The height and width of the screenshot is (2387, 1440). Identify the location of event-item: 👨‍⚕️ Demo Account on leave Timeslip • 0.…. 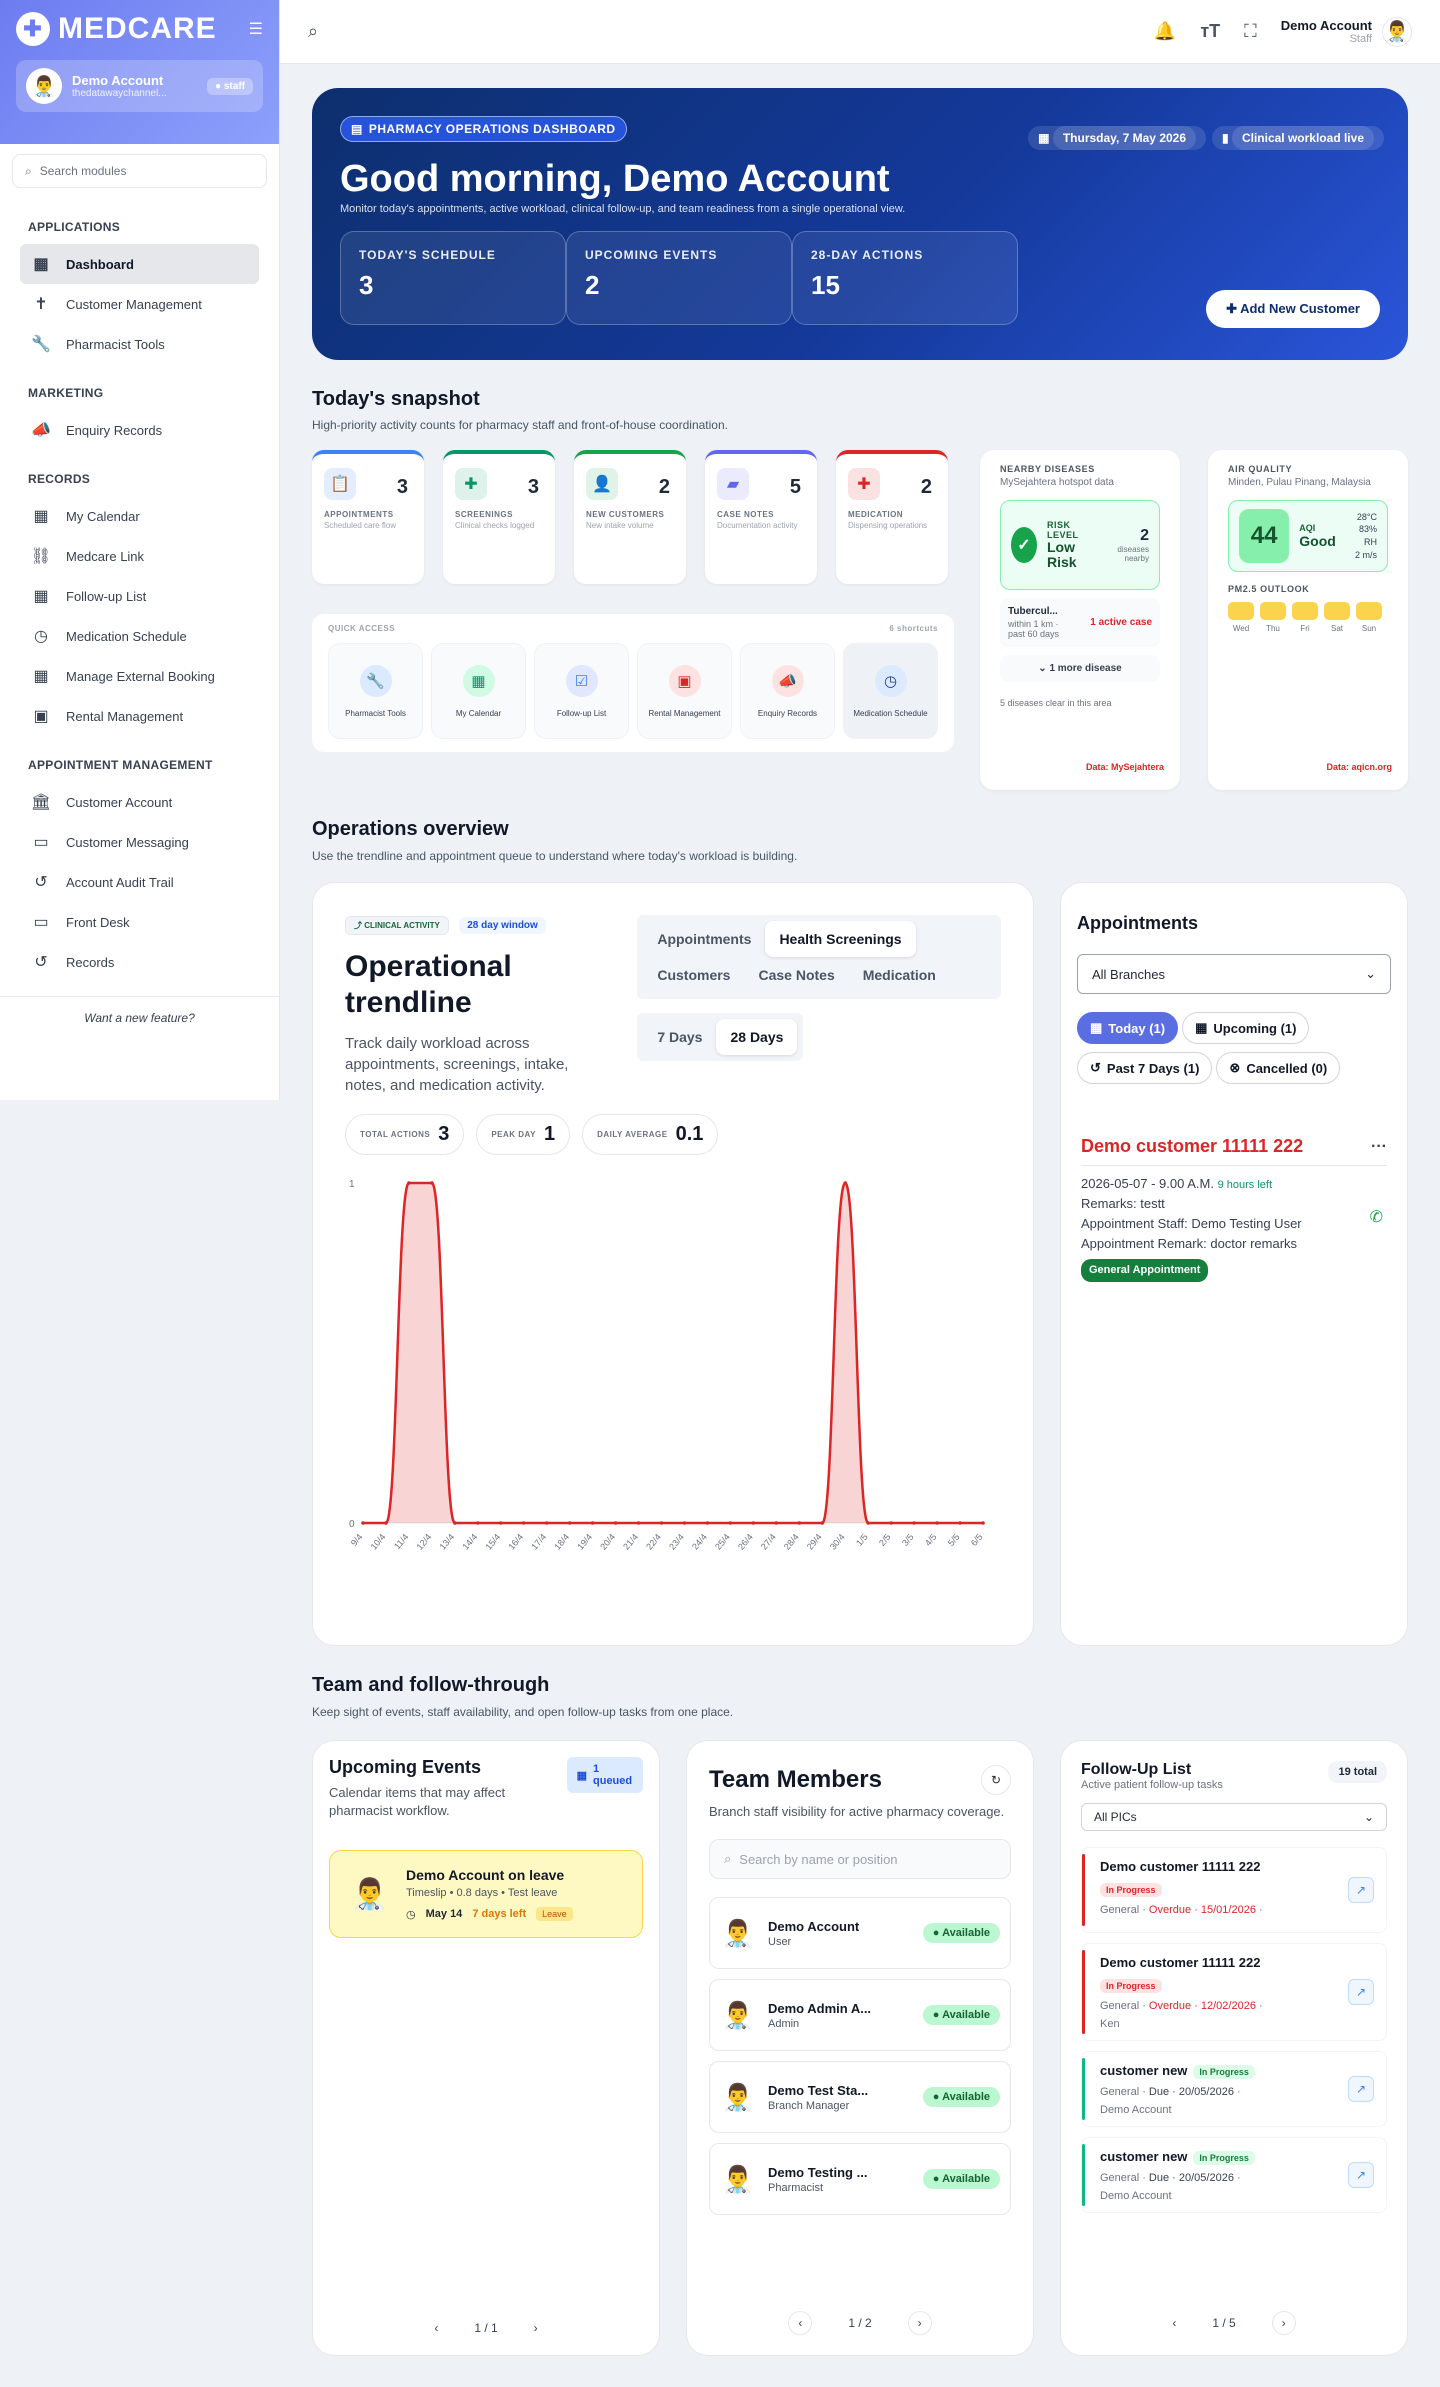
(486, 1894).